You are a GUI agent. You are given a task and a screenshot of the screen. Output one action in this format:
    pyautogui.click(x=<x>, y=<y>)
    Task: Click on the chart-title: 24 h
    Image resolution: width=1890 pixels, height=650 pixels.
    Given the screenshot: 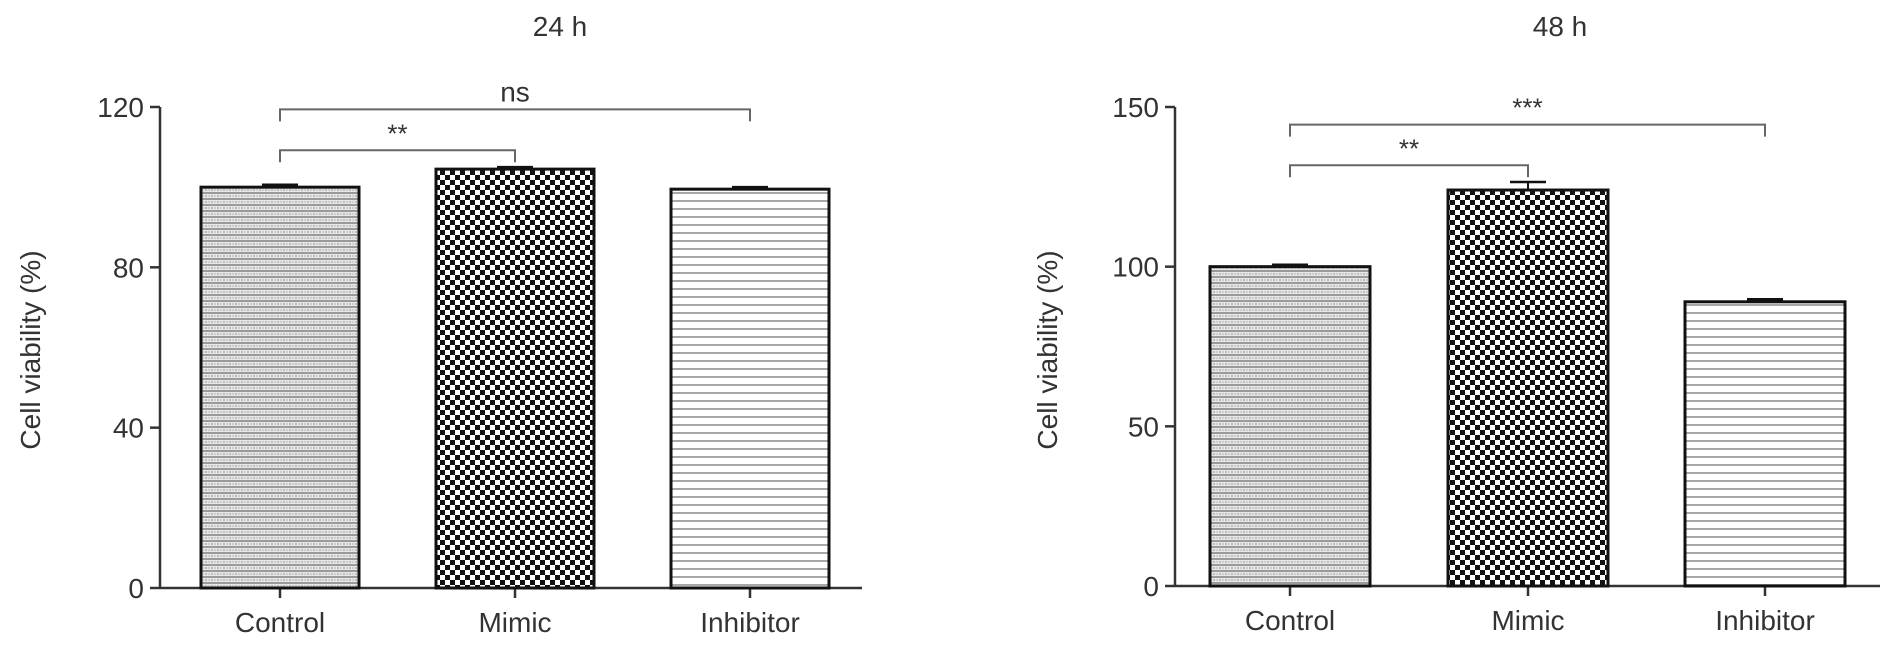 What is the action you would take?
    pyautogui.click(x=560, y=26)
    